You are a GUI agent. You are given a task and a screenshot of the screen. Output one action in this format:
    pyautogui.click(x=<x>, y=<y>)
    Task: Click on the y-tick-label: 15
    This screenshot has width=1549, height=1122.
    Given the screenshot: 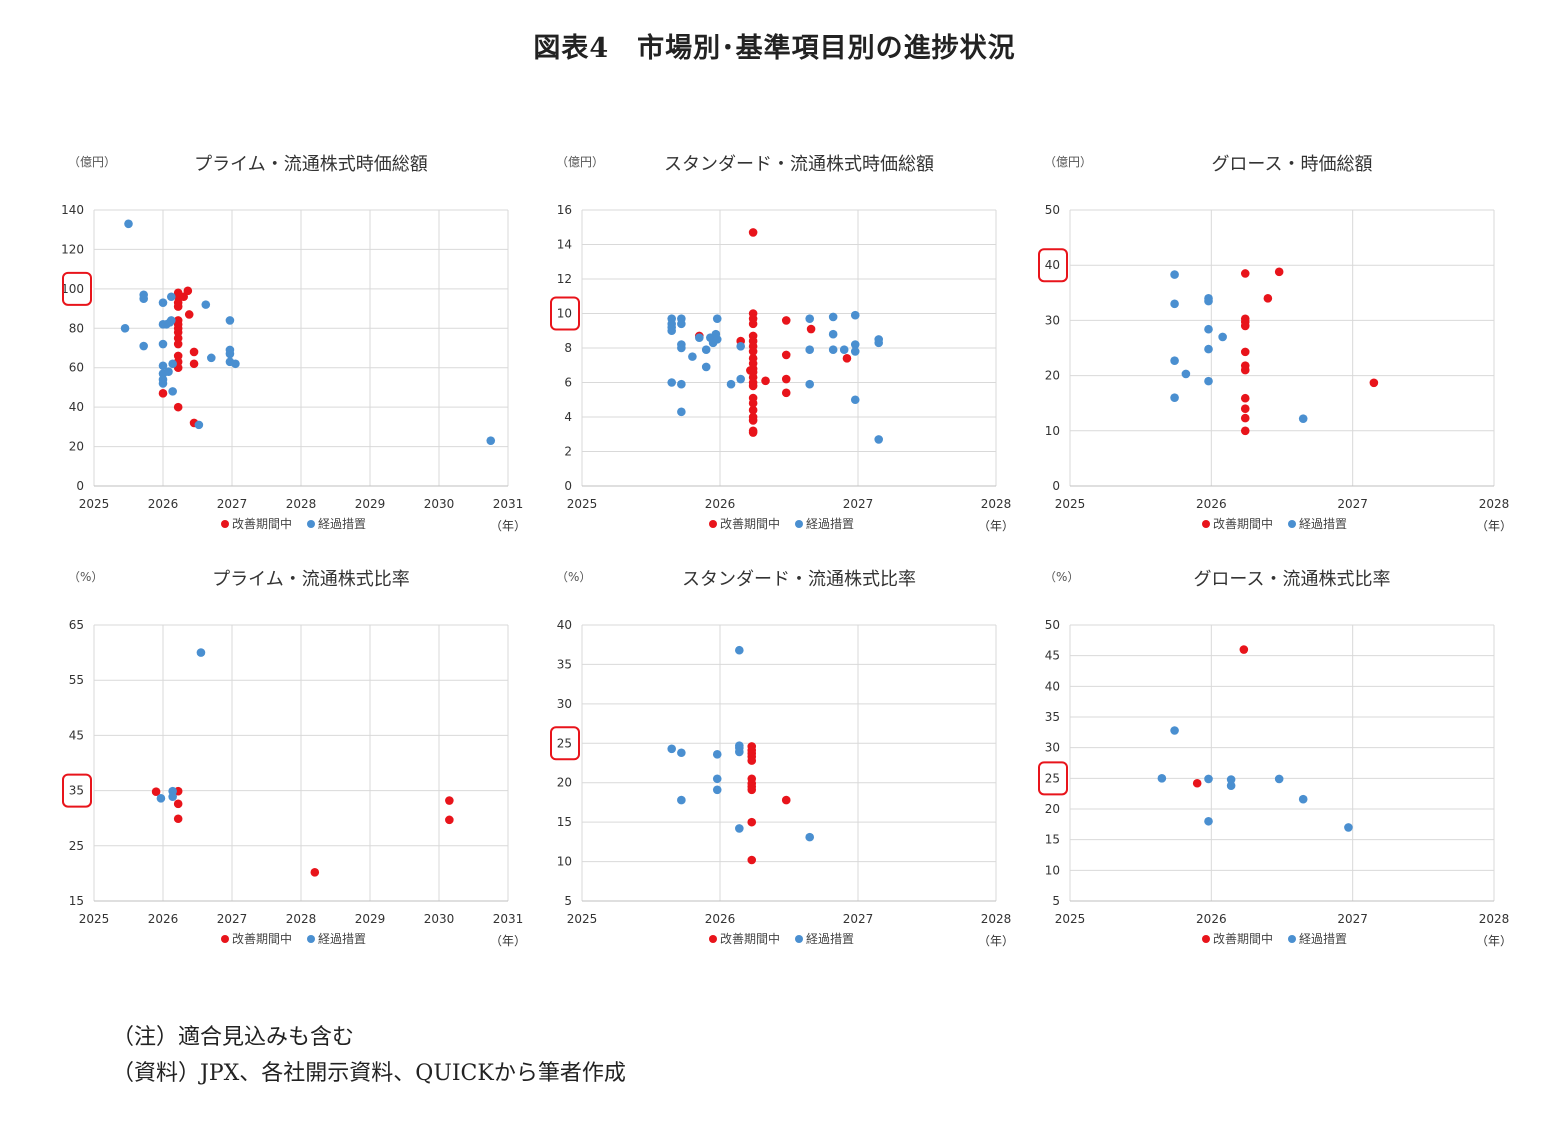 What is the action you would take?
    pyautogui.click(x=1052, y=840)
    